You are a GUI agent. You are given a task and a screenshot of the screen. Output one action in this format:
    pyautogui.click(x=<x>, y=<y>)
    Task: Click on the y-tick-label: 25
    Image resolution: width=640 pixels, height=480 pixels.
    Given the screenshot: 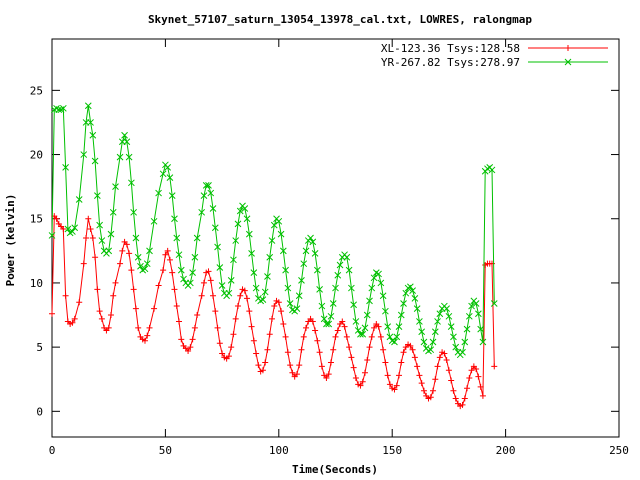 What is the action you would take?
    pyautogui.click(x=36, y=90)
    